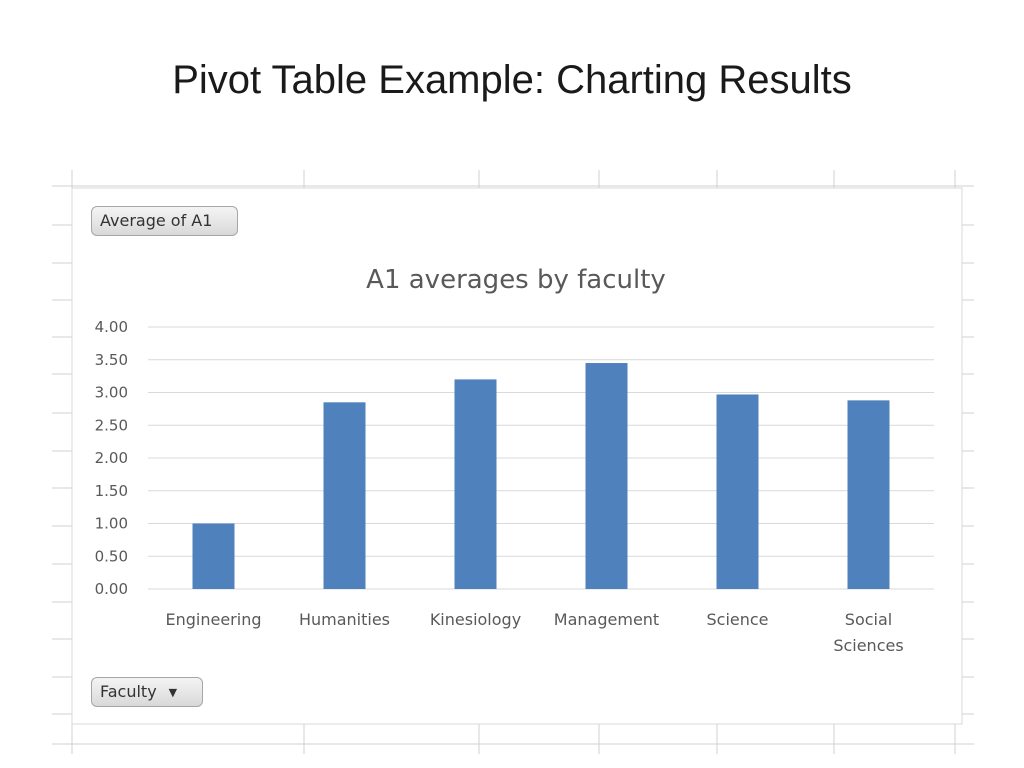 This screenshot has width=1024, height=768. What do you see at coordinates (111, 425) in the screenshot?
I see `y-tick-label: 2.50` at bounding box center [111, 425].